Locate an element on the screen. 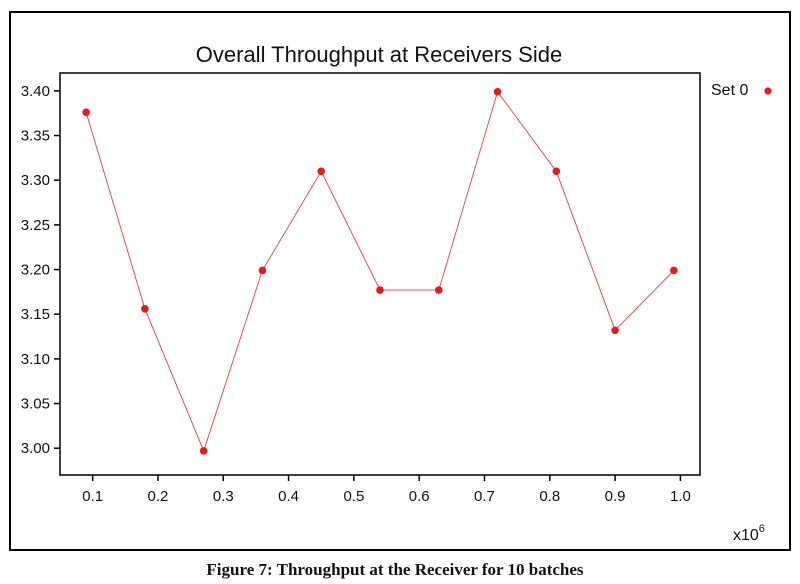  x-tick-label: 1.0 is located at coordinates (680, 496).